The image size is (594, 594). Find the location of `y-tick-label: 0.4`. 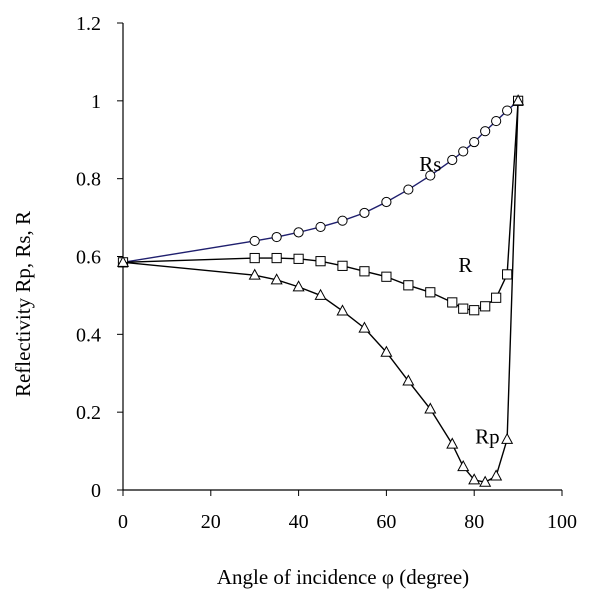

y-tick-label: 0.4 is located at coordinates (88, 335).